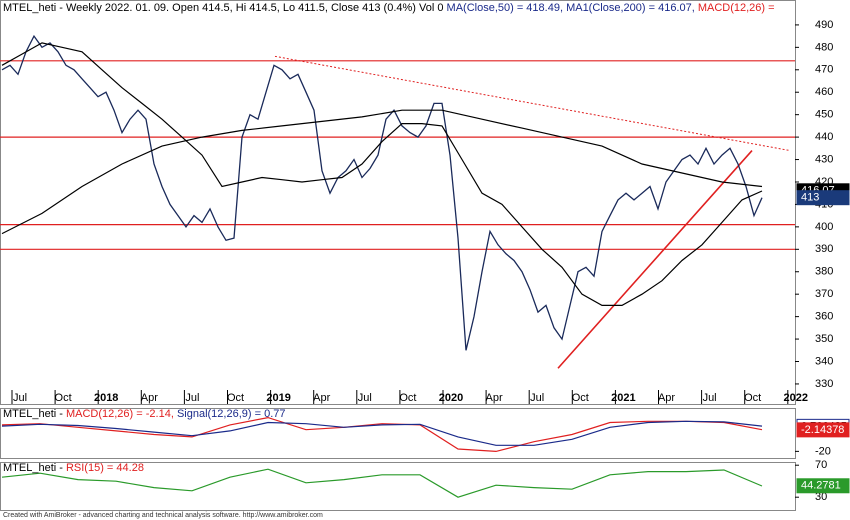 The width and height of the screenshot is (850, 520). What do you see at coordinates (821, 465) in the screenshot?
I see `y-tick-label: 70` at bounding box center [821, 465].